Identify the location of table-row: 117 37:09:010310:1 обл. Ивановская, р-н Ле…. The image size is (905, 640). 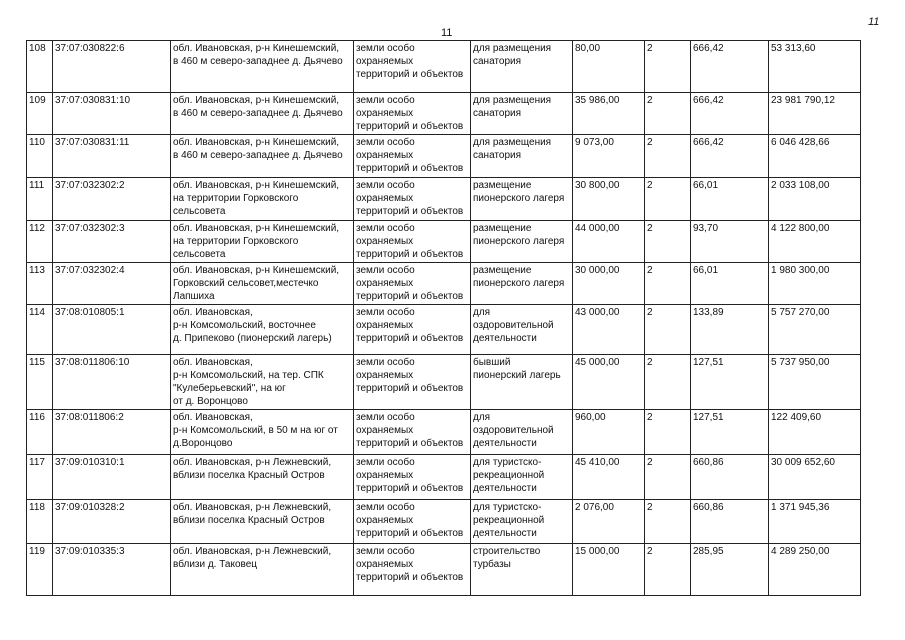
(443, 477).